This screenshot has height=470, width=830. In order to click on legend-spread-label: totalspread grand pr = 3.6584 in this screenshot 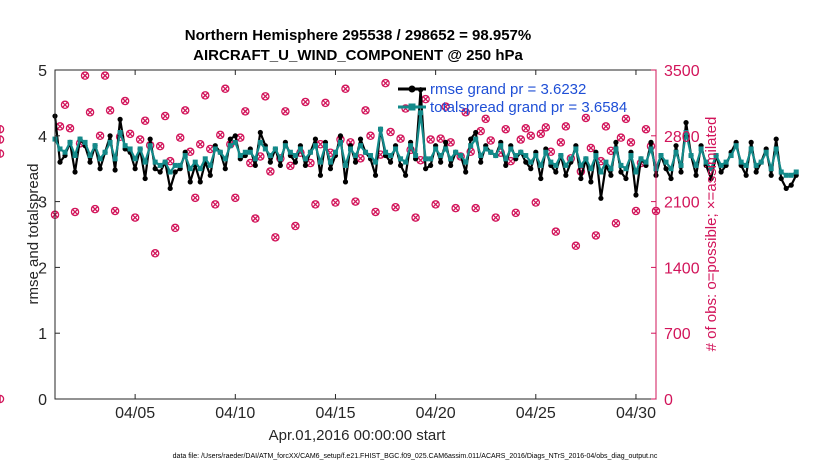, I will do `click(528, 107)`.